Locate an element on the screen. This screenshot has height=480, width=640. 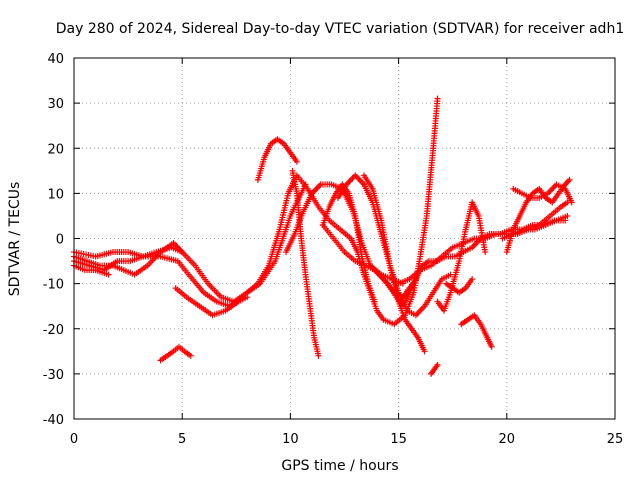
x-axis-label: GPS time / hours is located at coordinates (339, 466).